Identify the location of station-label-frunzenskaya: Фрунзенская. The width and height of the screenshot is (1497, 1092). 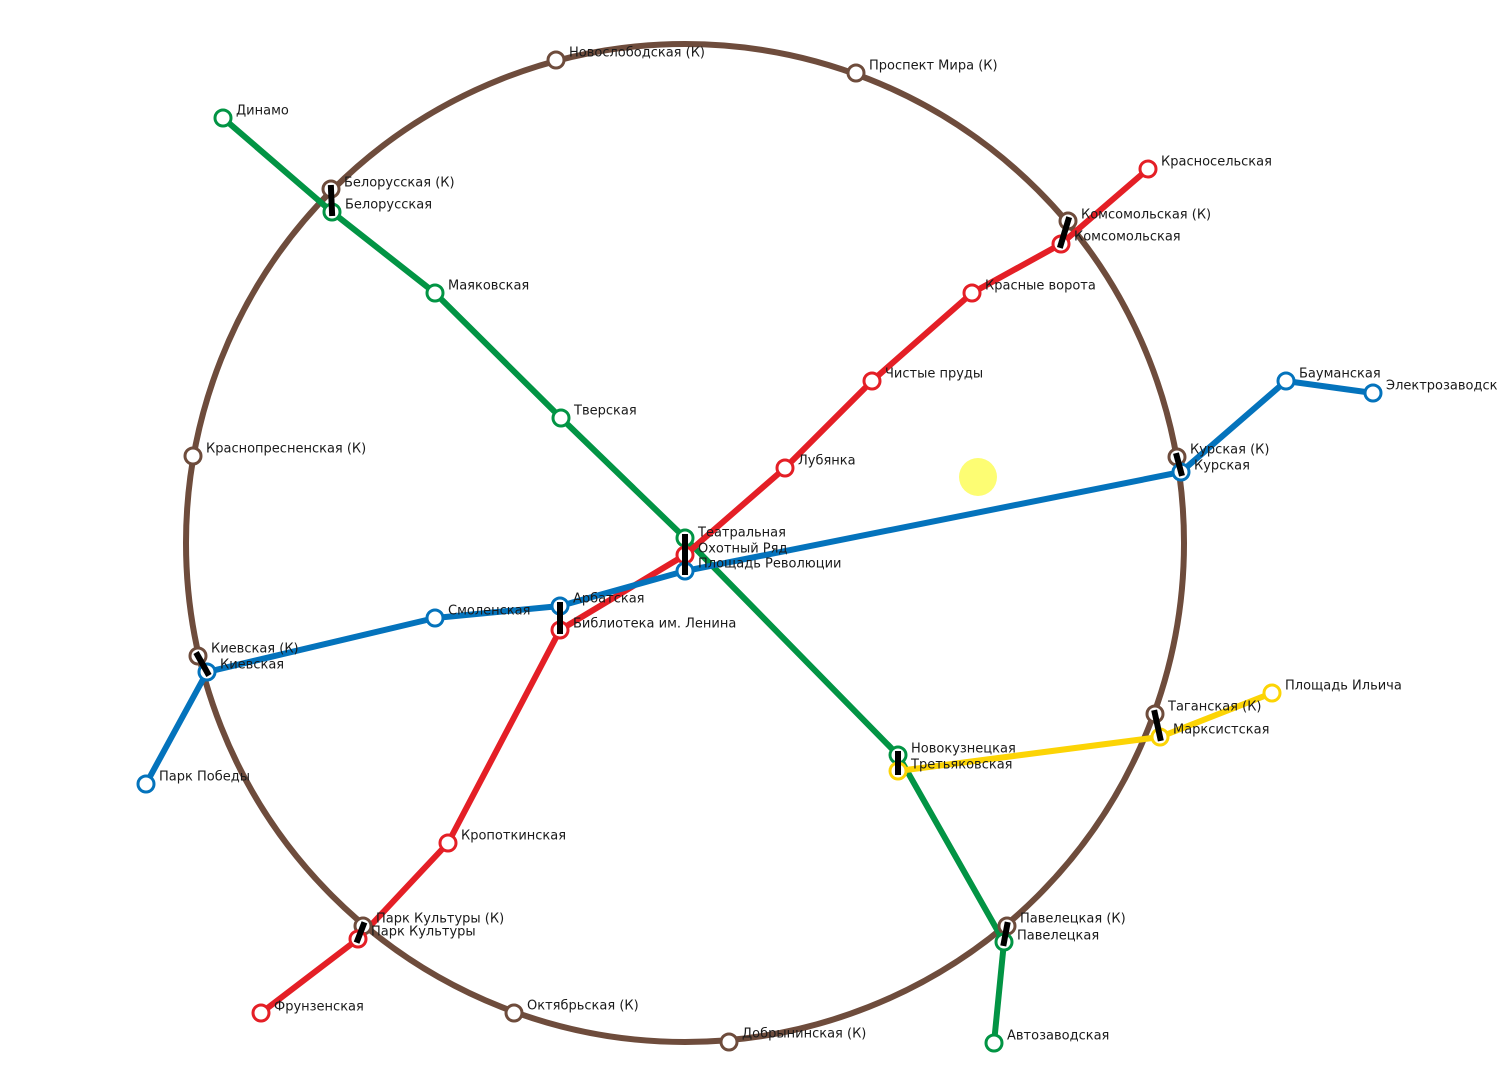
(319, 1007).